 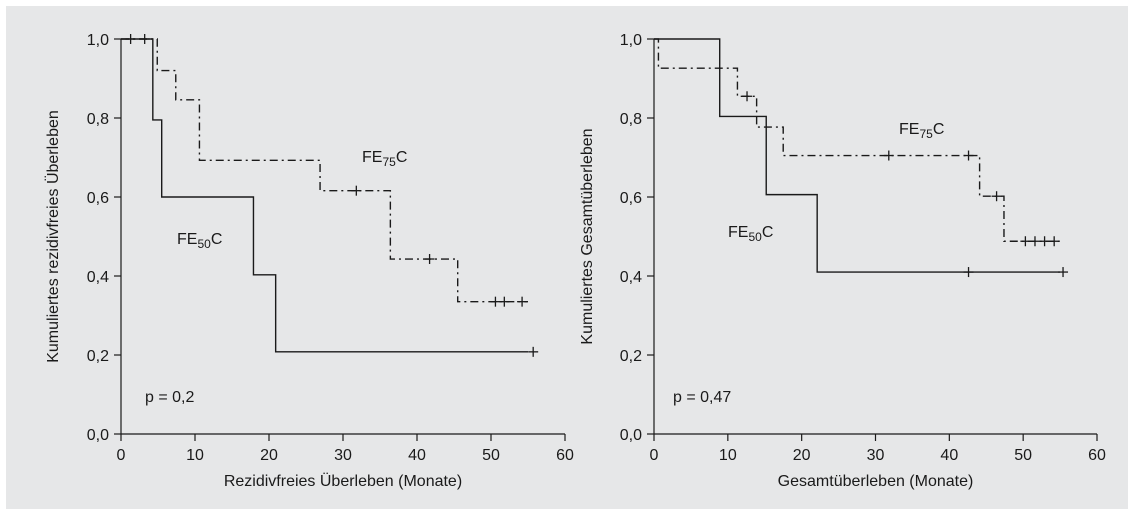 I want to click on y-axis-title: Kumuliertes rezidivfreies Überleben, so click(x=53, y=236).